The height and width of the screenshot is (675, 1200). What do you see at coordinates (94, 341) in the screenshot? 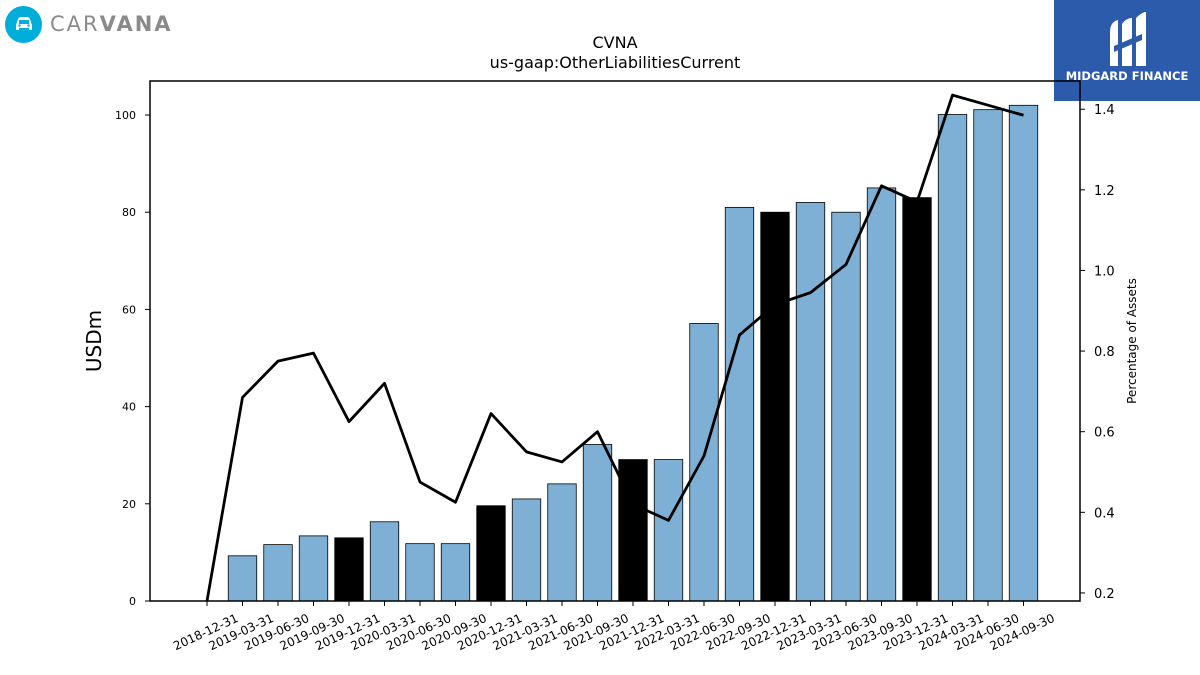
I see `y-axis-label: USDm` at bounding box center [94, 341].